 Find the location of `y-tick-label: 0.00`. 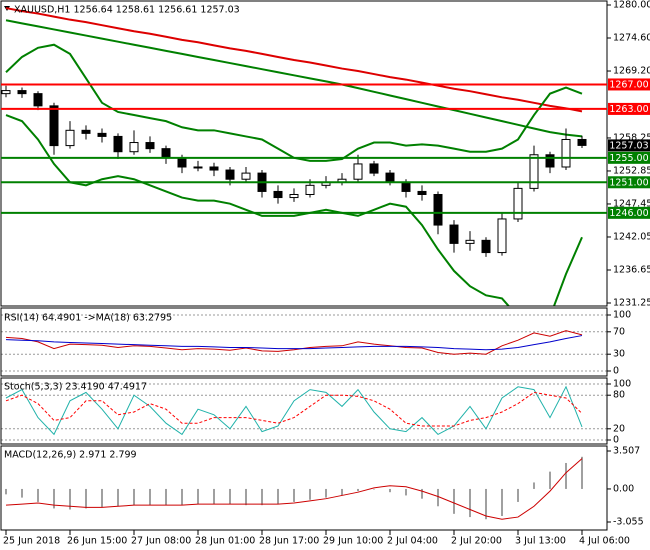

y-tick-label: 0.00 is located at coordinates (623, 488).